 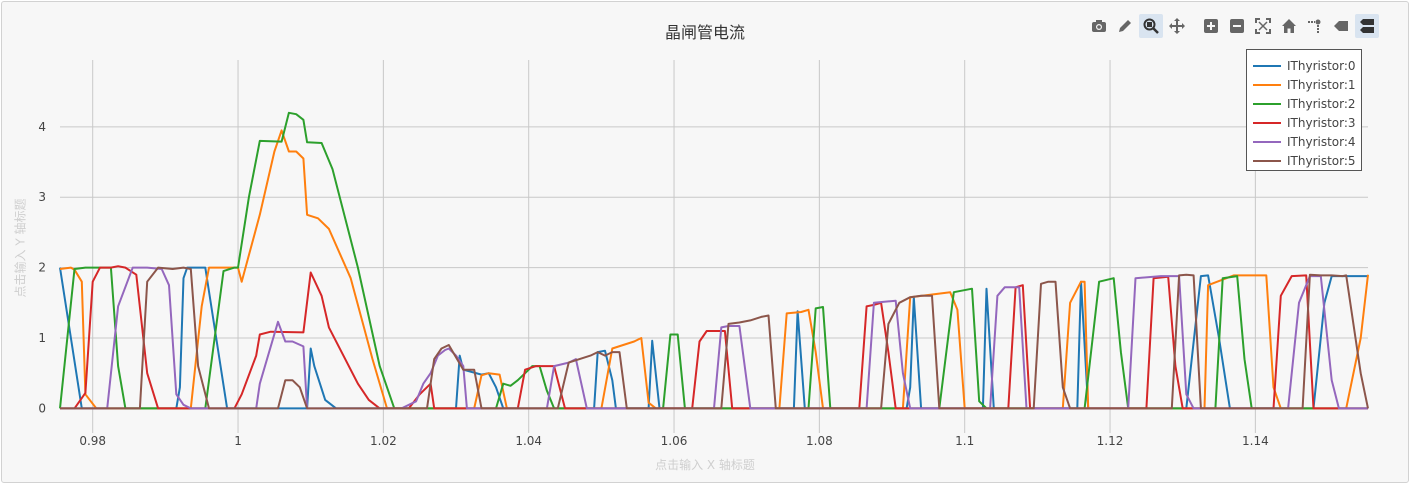 I want to click on spike-lines-icon, so click(x=1315, y=26).